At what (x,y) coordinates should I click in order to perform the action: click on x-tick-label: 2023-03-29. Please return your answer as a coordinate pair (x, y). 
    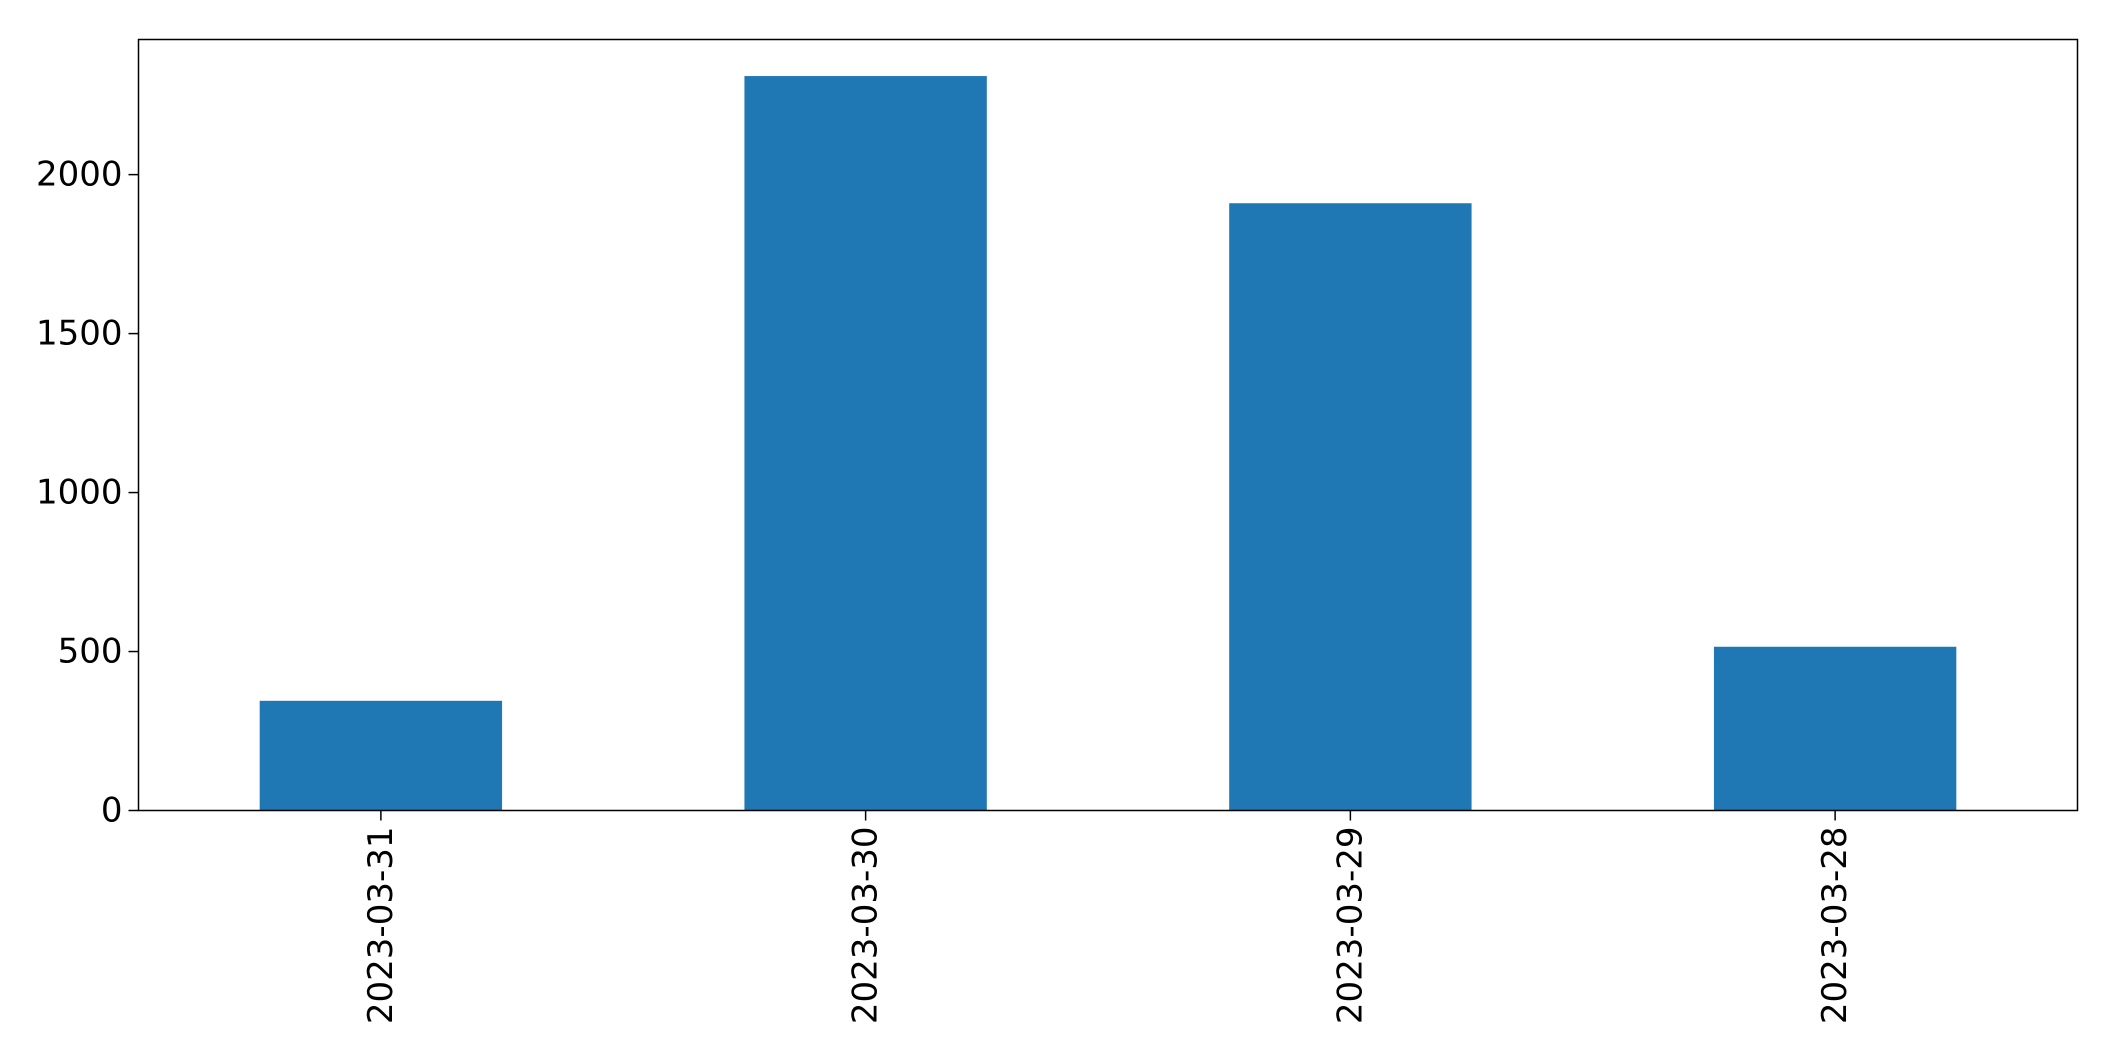
    Looking at the image, I should click on (1350, 926).